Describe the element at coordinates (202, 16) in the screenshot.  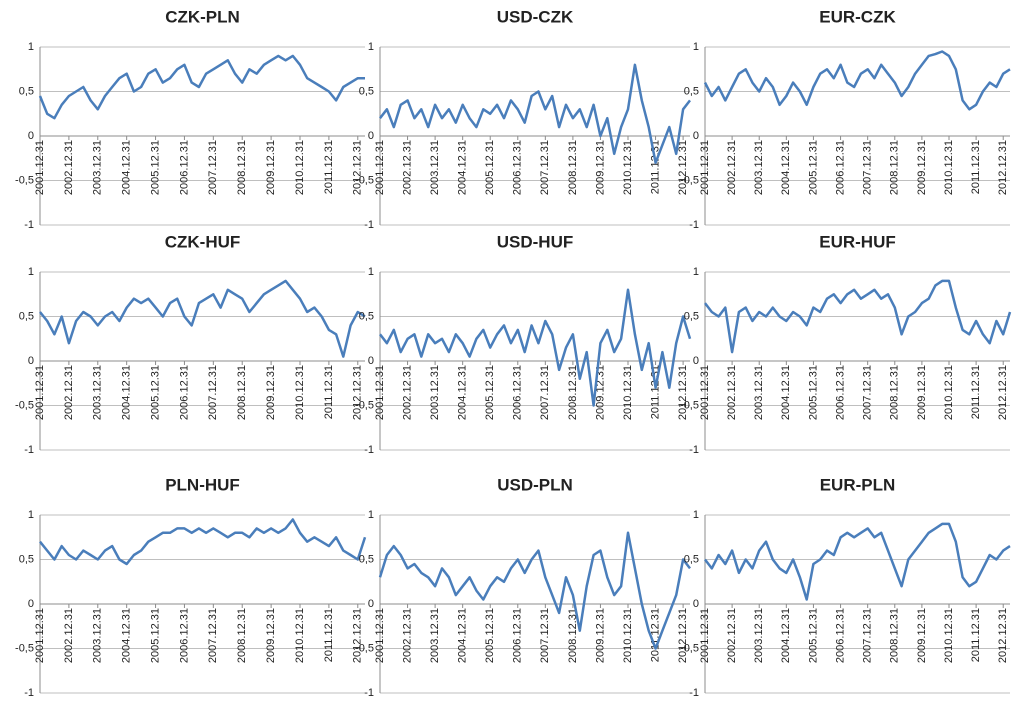
I see `chart-title: CZK-PLN` at that location.